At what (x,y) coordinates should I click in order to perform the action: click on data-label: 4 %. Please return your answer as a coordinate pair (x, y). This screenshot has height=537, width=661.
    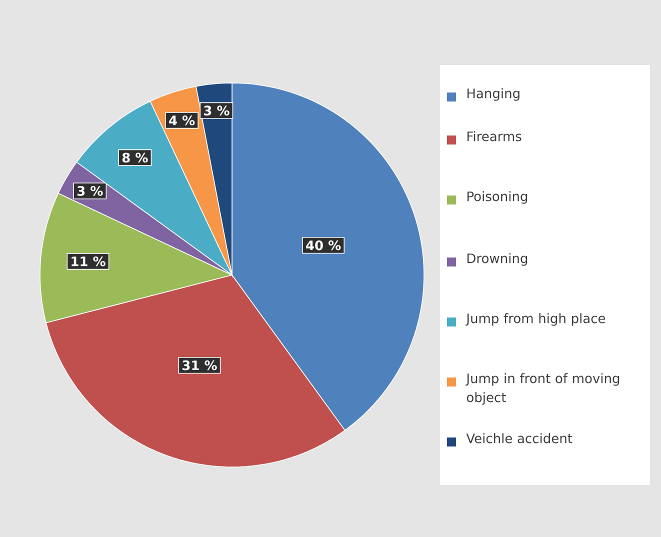
    Looking at the image, I should click on (182, 120).